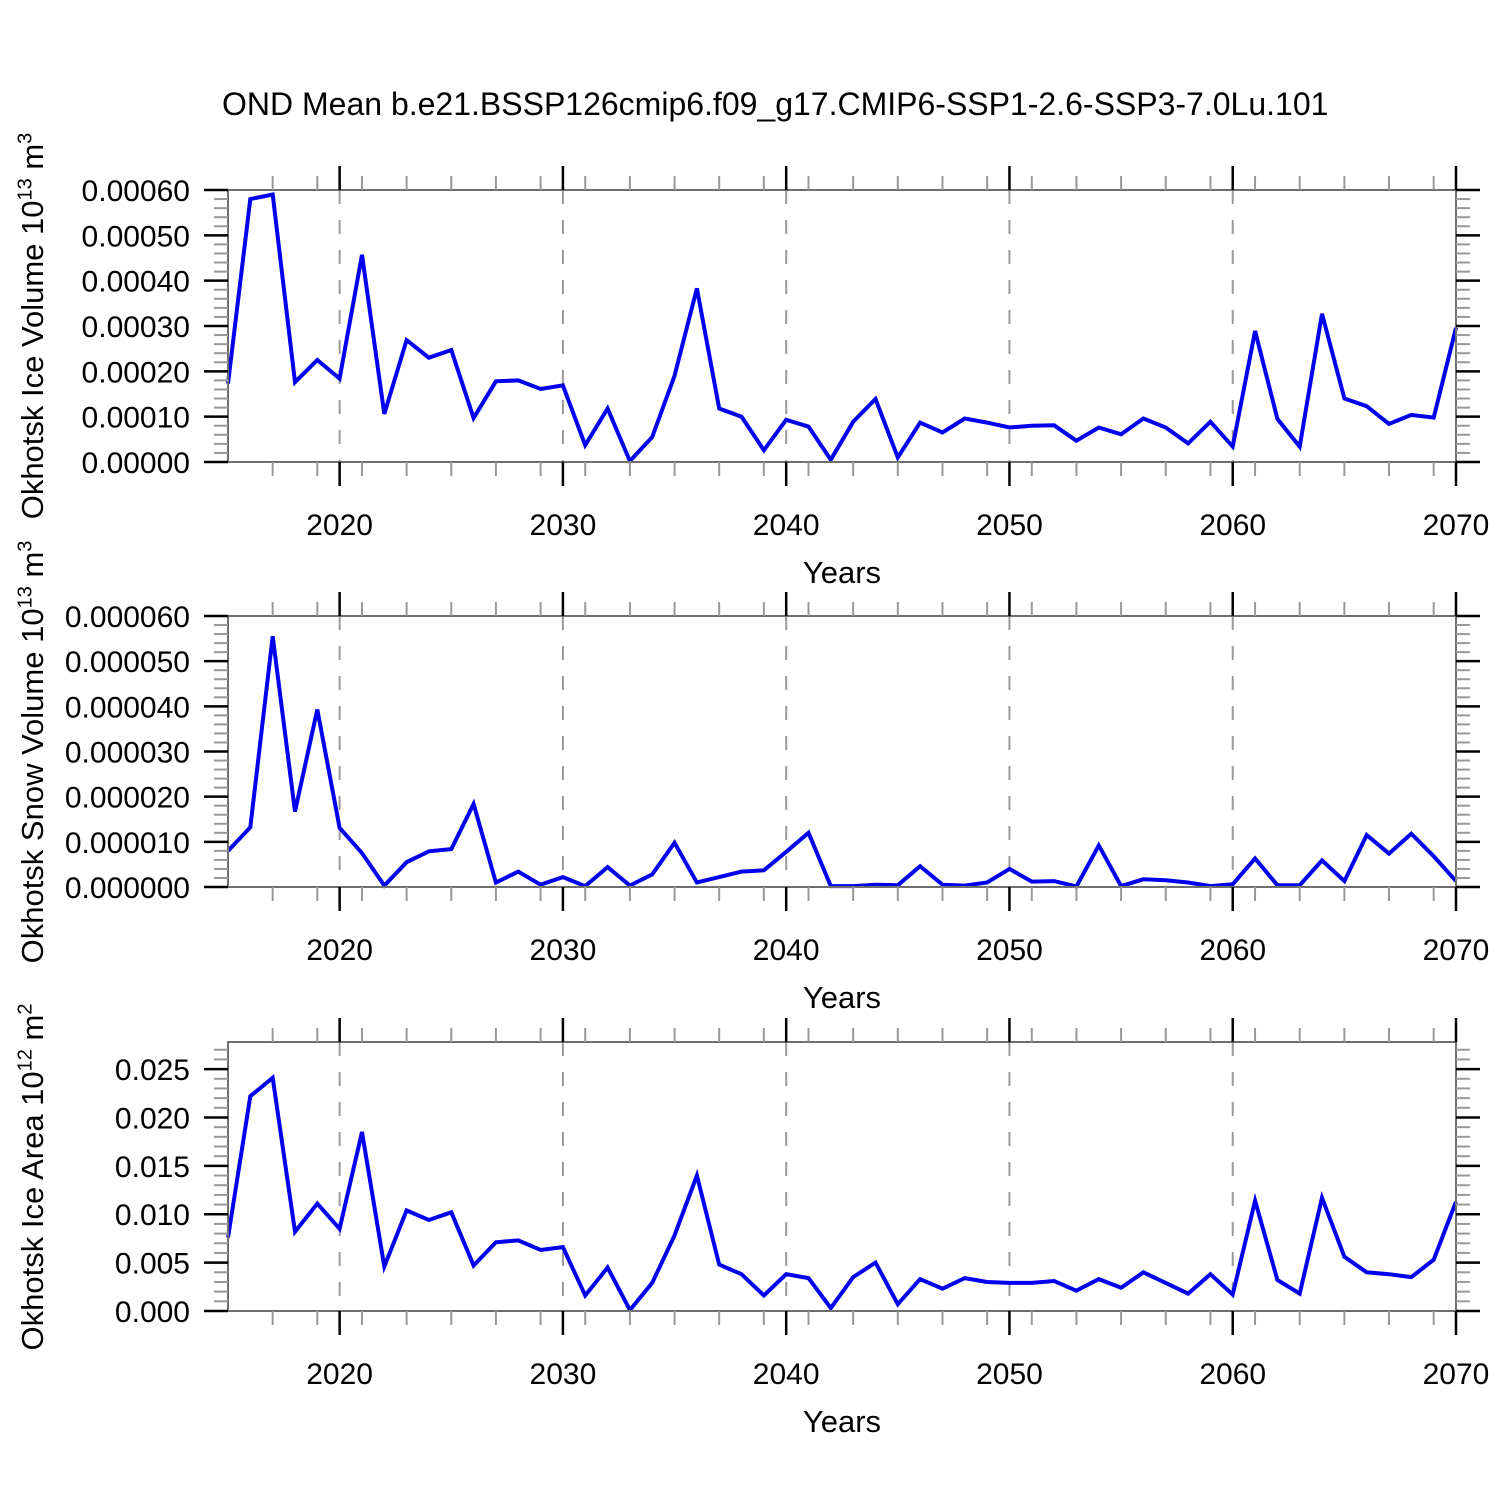  Describe the element at coordinates (136, 418) in the screenshot. I see `y-tick-label: 0.00010` at that location.